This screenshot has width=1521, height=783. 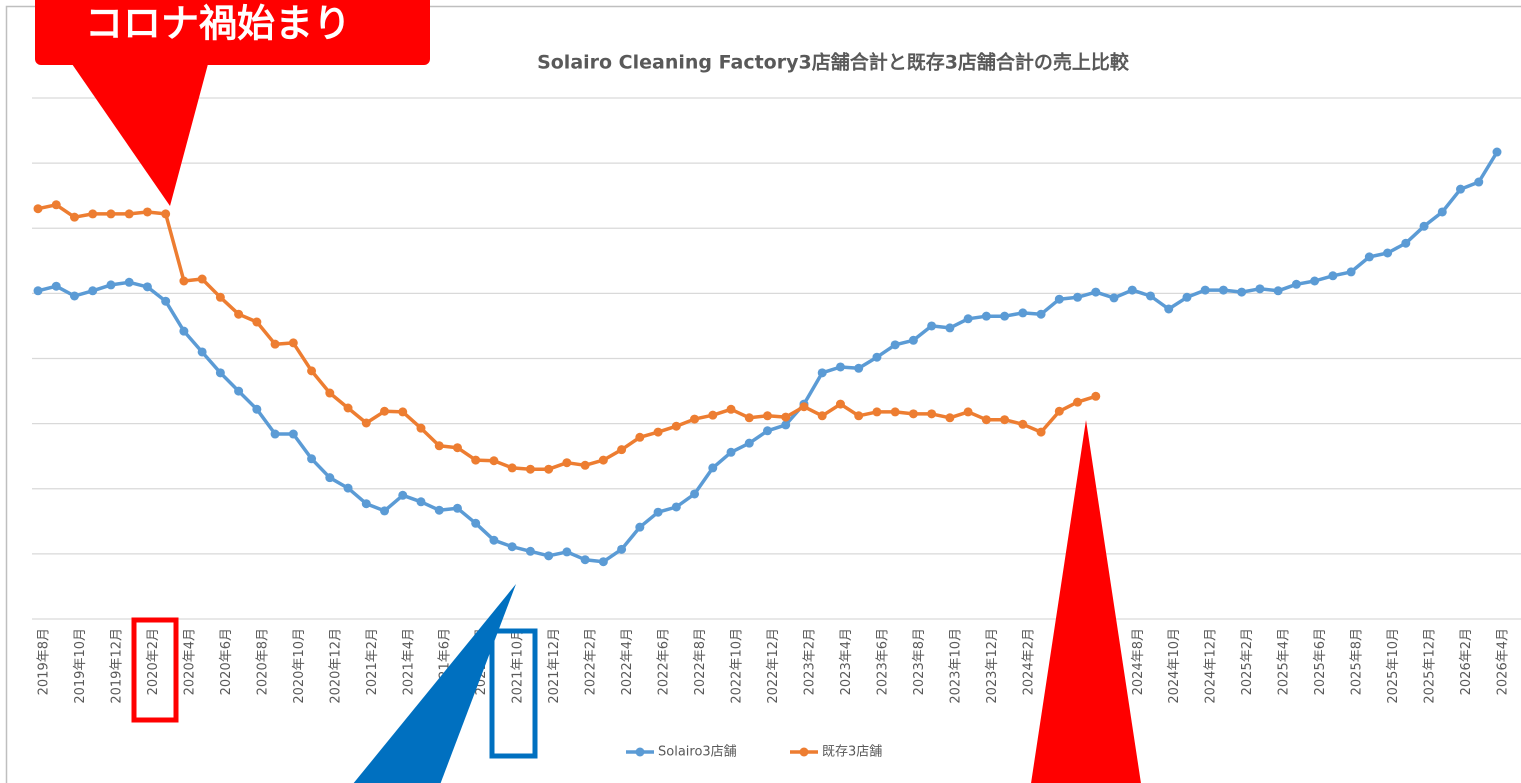 What do you see at coordinates (408, 661) in the screenshot?
I see `x-tick-label: 2021年4月` at bounding box center [408, 661].